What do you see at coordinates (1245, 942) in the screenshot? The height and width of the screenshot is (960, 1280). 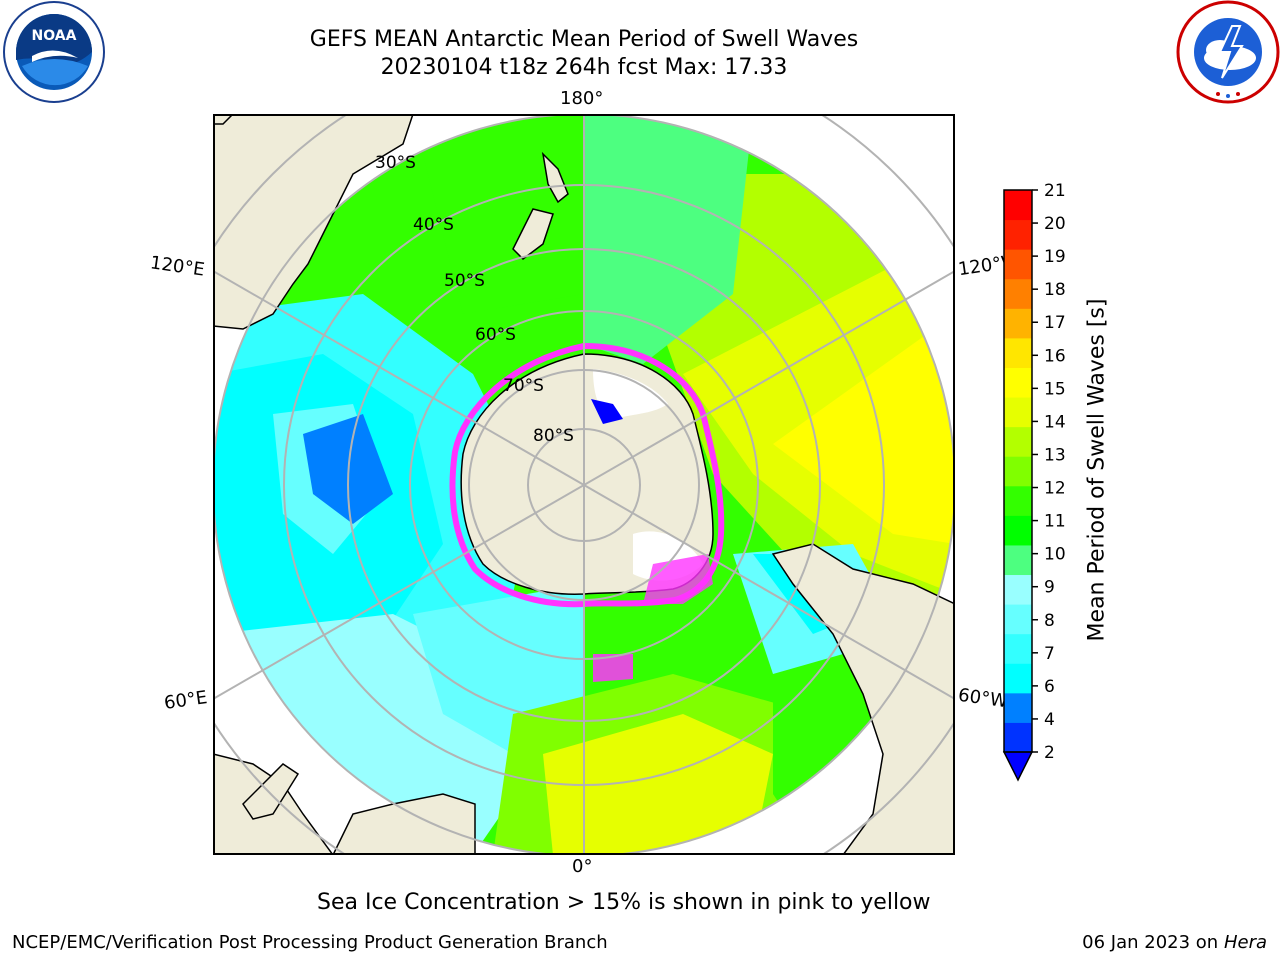 I see `footer-host: Hera` at bounding box center [1245, 942].